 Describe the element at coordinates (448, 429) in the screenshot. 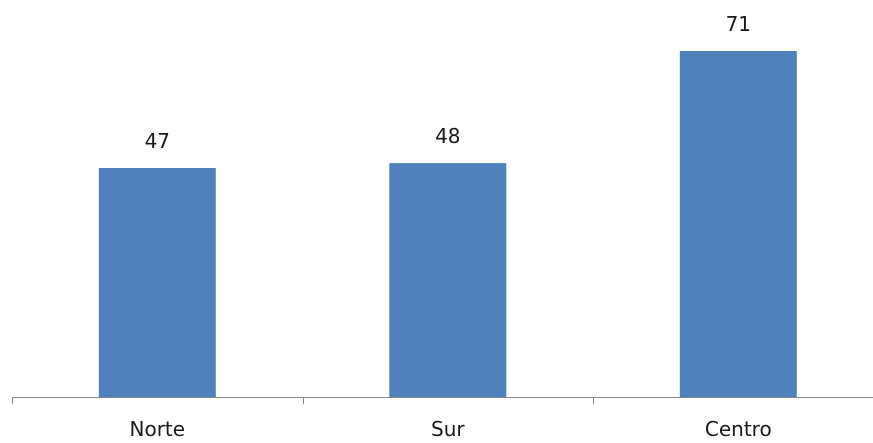

I see `tick-label-sur: Sur` at that location.